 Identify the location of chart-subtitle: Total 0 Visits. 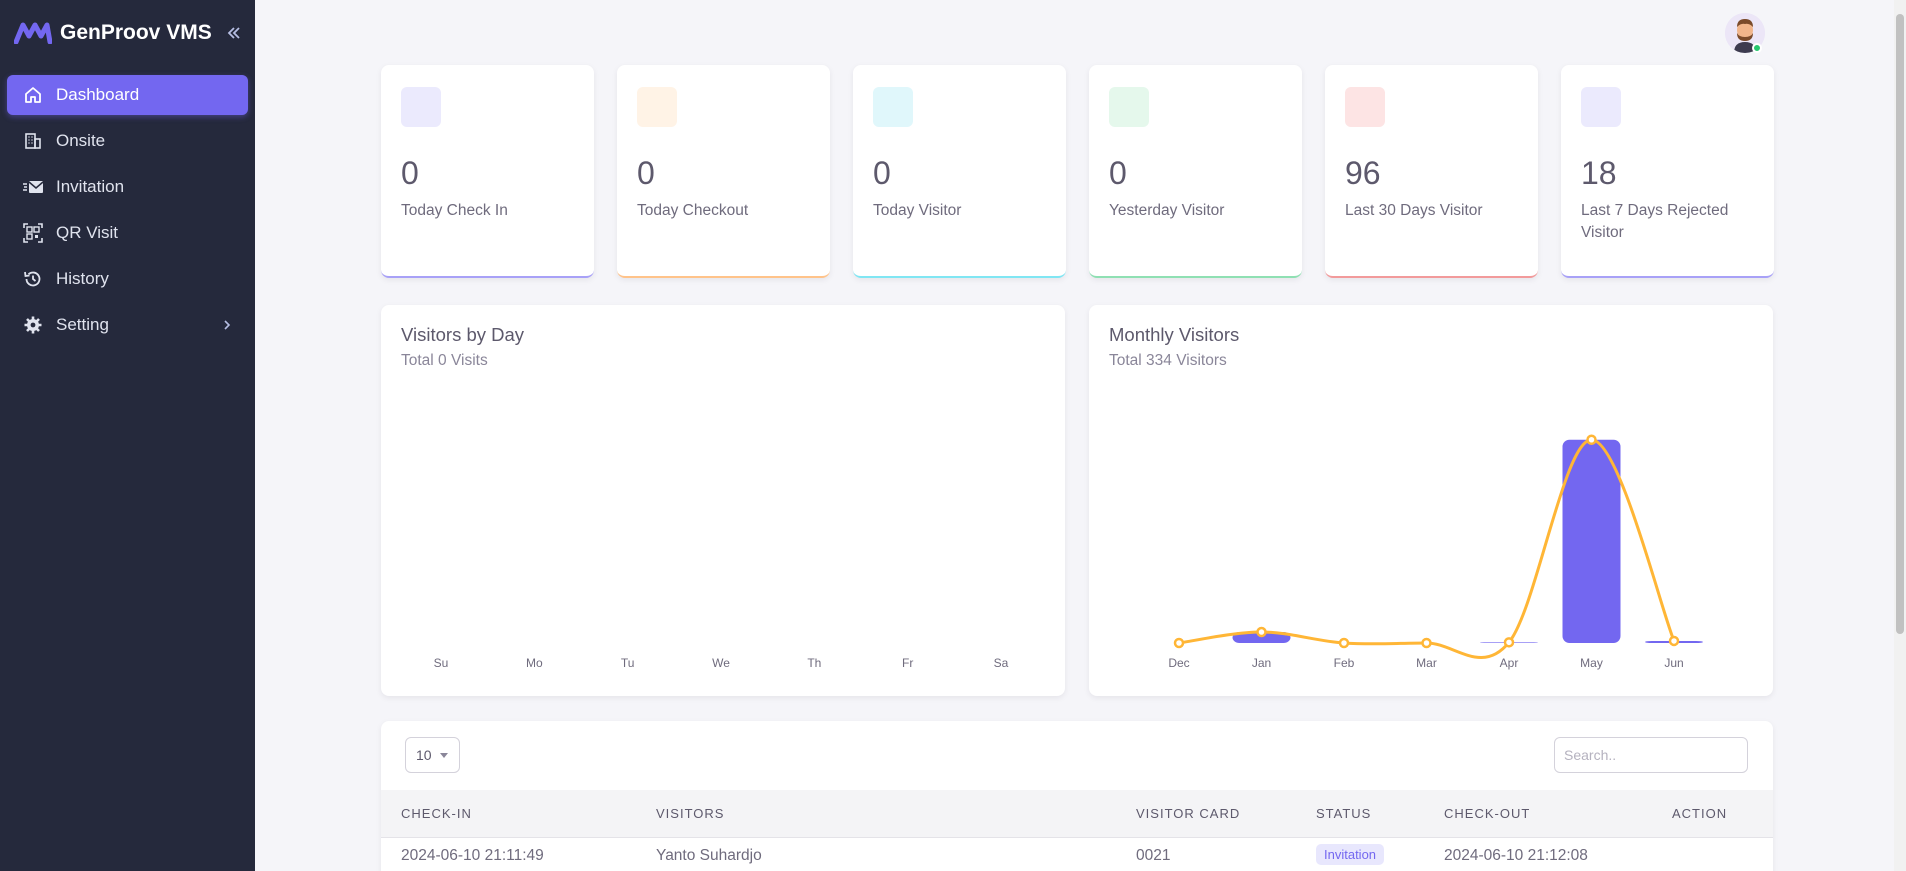
(444, 360).